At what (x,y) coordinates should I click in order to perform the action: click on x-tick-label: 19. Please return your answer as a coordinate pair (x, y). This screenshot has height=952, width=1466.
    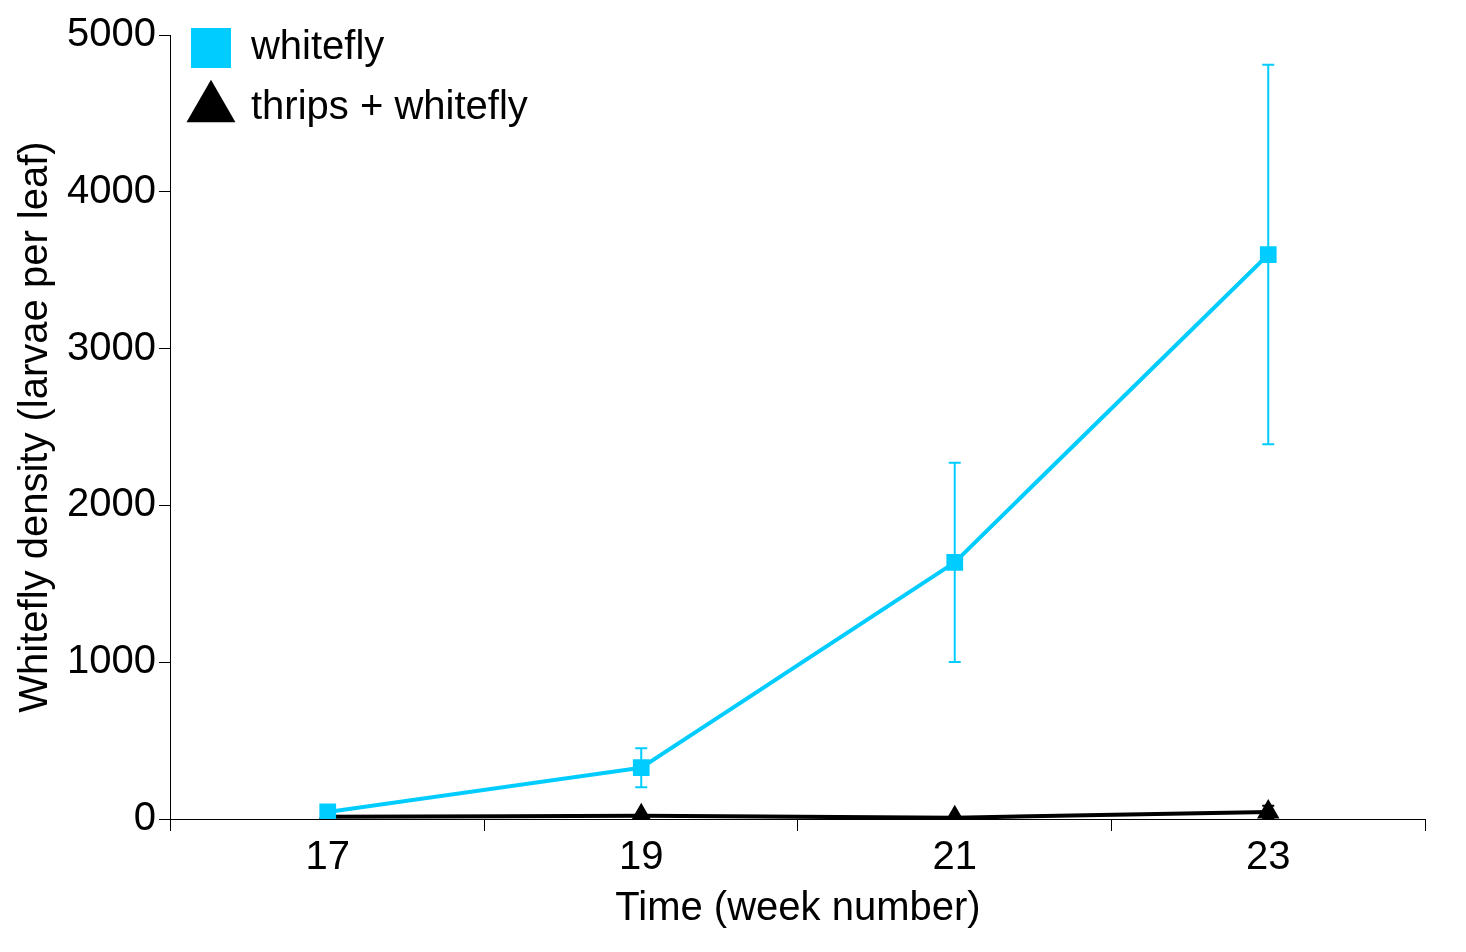
    Looking at the image, I should click on (641, 855).